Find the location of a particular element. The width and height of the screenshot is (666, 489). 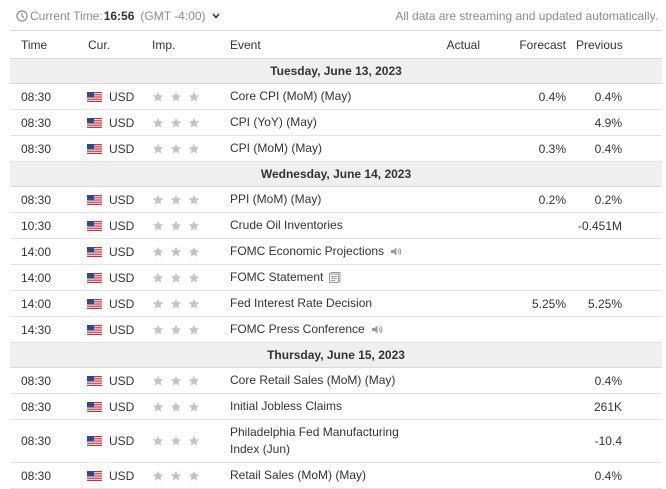

event-forecast: 0.3% is located at coordinates (533, 148).